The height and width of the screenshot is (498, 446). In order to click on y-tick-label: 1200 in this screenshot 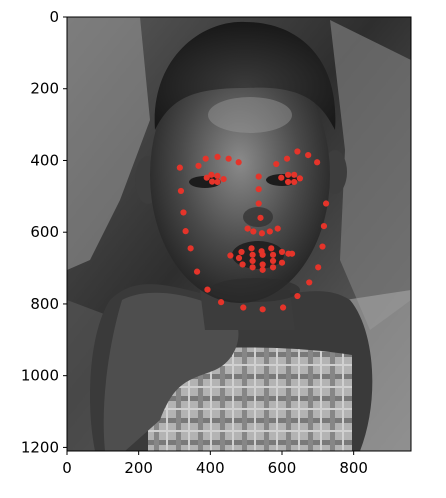, I will do `click(40, 447)`.